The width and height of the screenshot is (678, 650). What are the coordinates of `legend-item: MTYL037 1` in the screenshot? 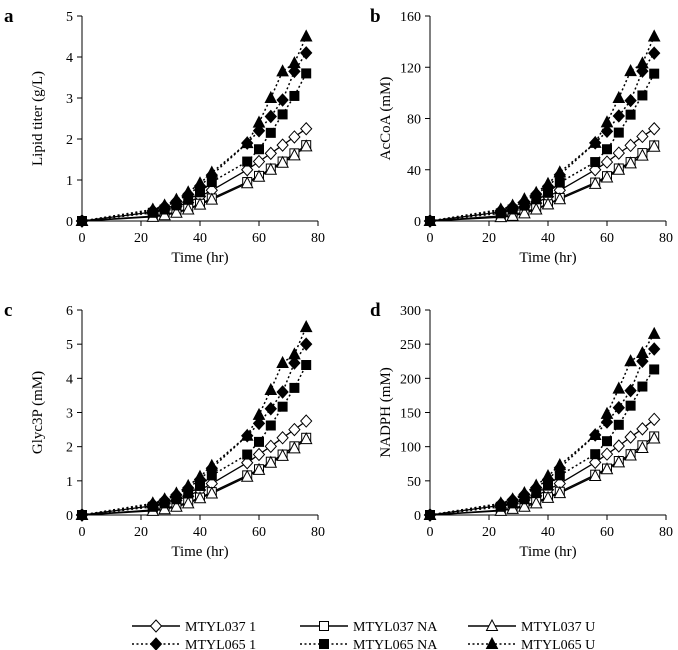 It's located at (194, 627).